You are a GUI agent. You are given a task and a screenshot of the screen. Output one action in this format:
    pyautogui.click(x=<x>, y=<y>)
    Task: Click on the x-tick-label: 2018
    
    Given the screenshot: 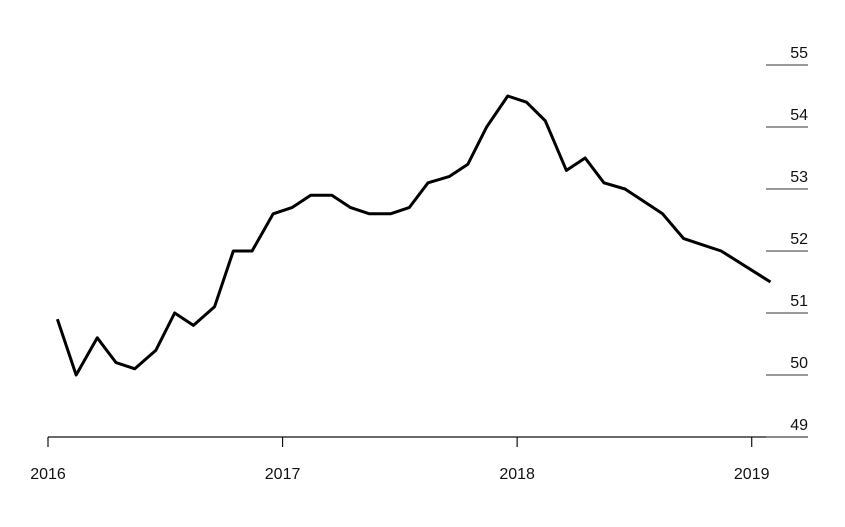 What is the action you would take?
    pyautogui.click(x=517, y=474)
    